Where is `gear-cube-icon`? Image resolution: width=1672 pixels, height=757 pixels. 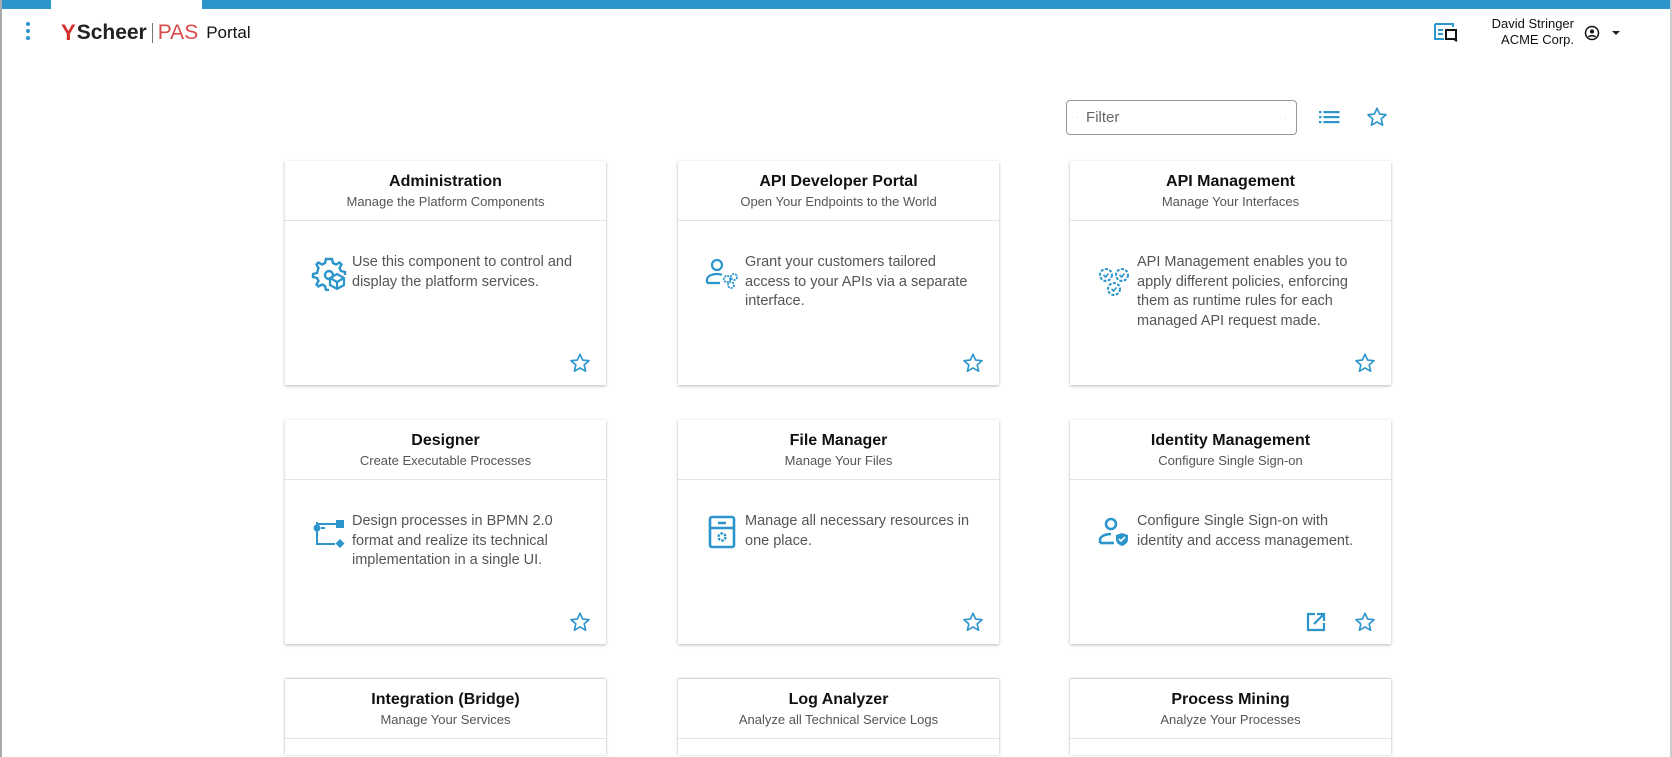 gear-cube-icon is located at coordinates (329, 274).